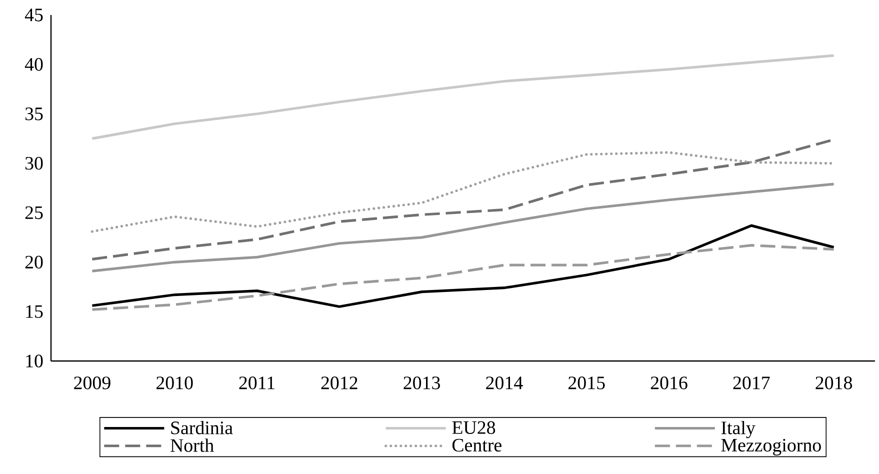 This screenshot has width=879, height=474. I want to click on x-tick-label: 2012, so click(339, 383).